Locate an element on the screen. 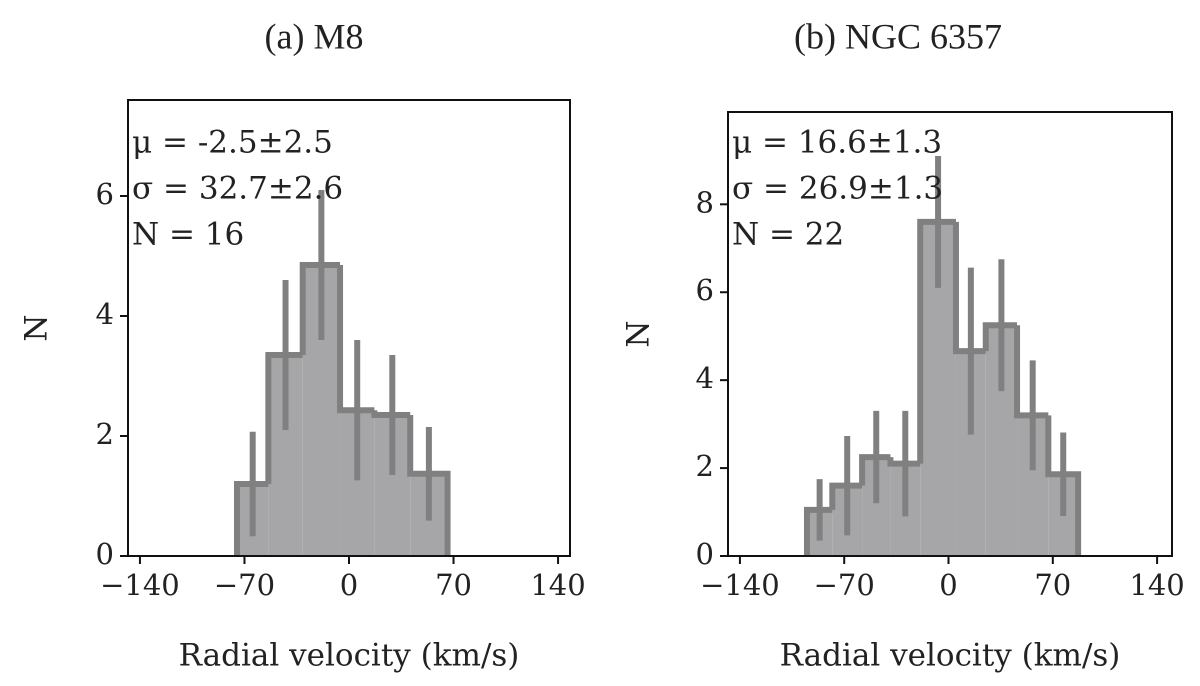 This screenshot has height=686, width=1200. annotation: μ = -2.5±2.5 is located at coordinates (232, 143).